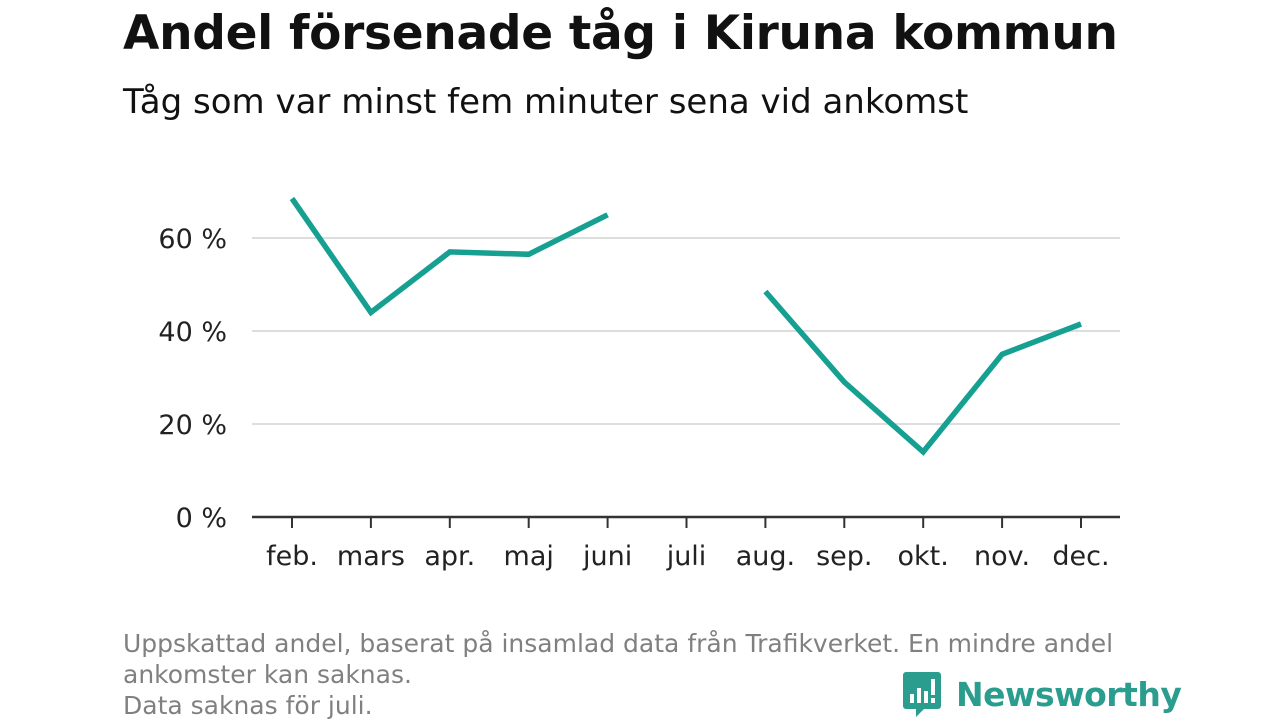 Image resolution: width=1280 pixels, height=721 pixels. I want to click on newsworthy-logo: Newsworthy, so click(1042, 694).